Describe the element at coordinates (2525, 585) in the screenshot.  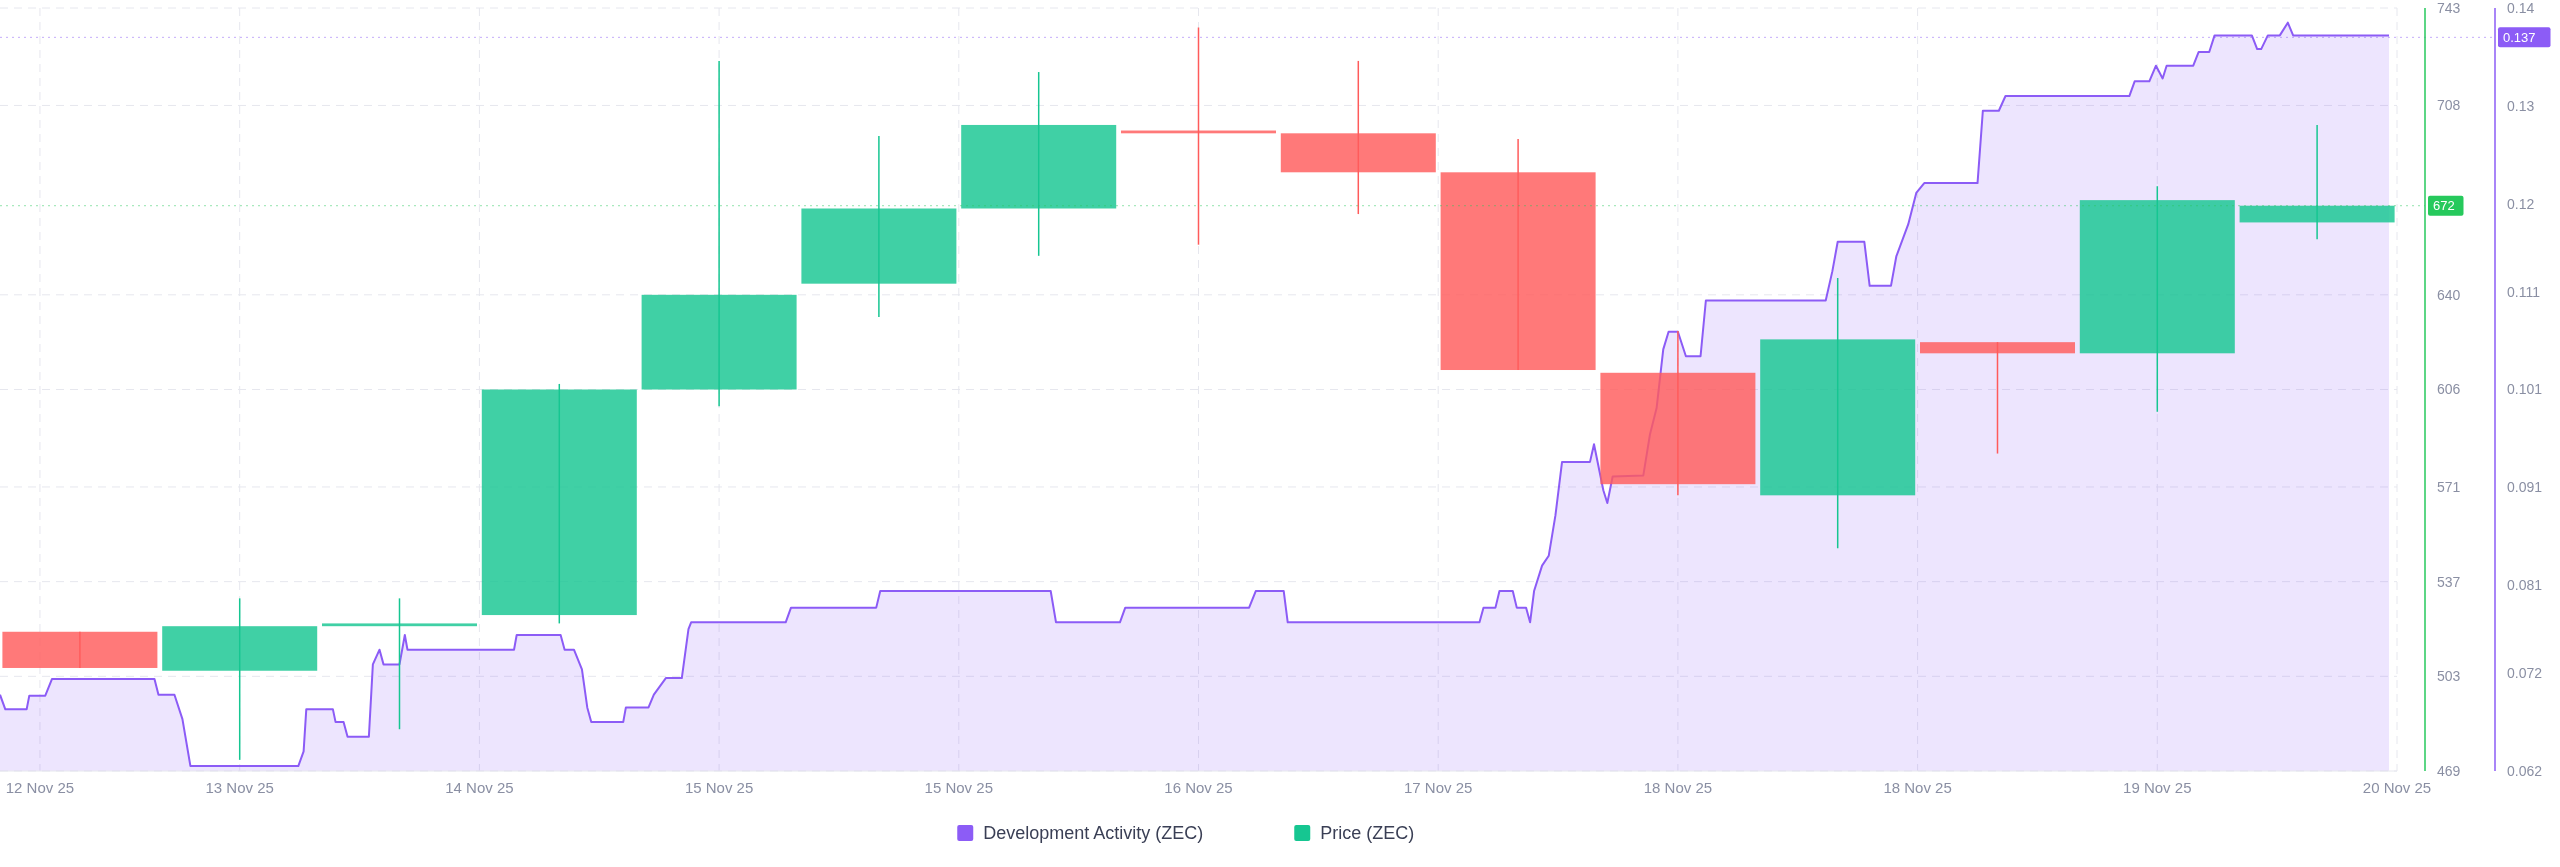
I see `y2-tick-label: 0.081` at that location.